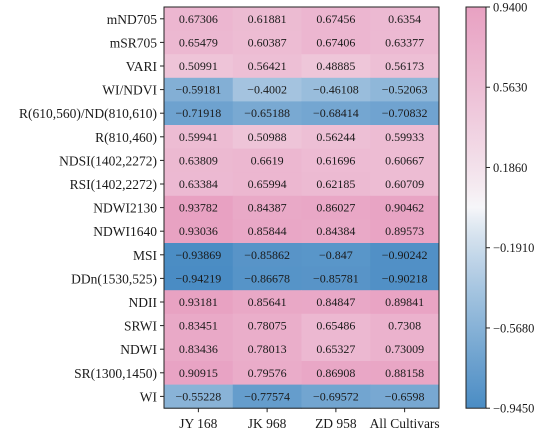 The image size is (550, 437). I want to click on colorbar-gradient, so click(476, 207).